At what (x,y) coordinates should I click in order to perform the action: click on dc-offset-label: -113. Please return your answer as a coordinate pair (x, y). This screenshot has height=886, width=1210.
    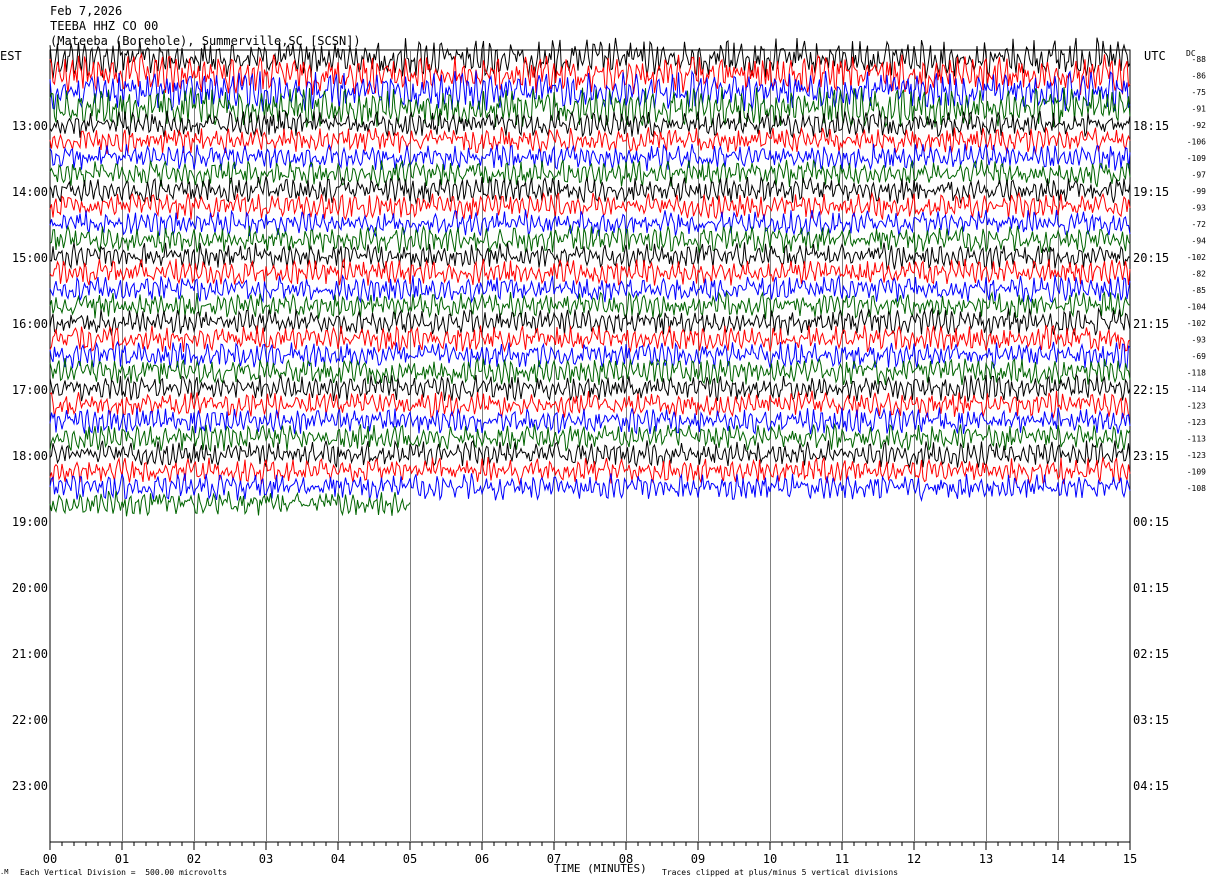
    Looking at the image, I should click on (1196, 439).